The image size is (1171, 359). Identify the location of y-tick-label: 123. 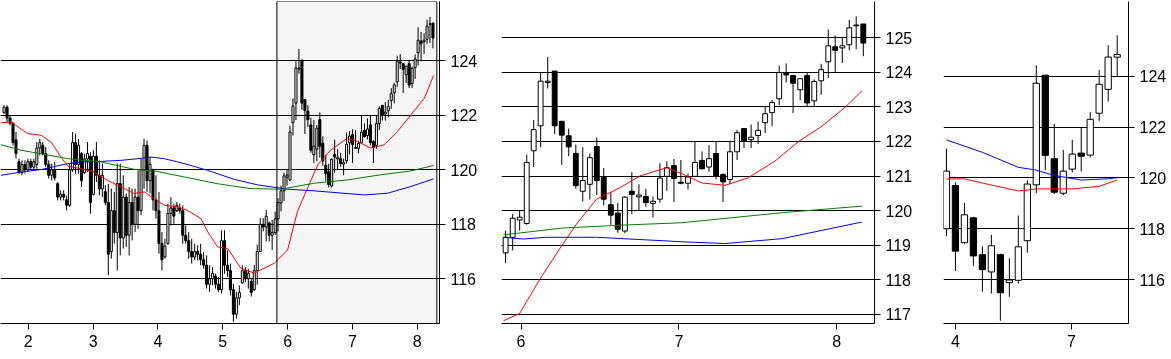
(899, 107).